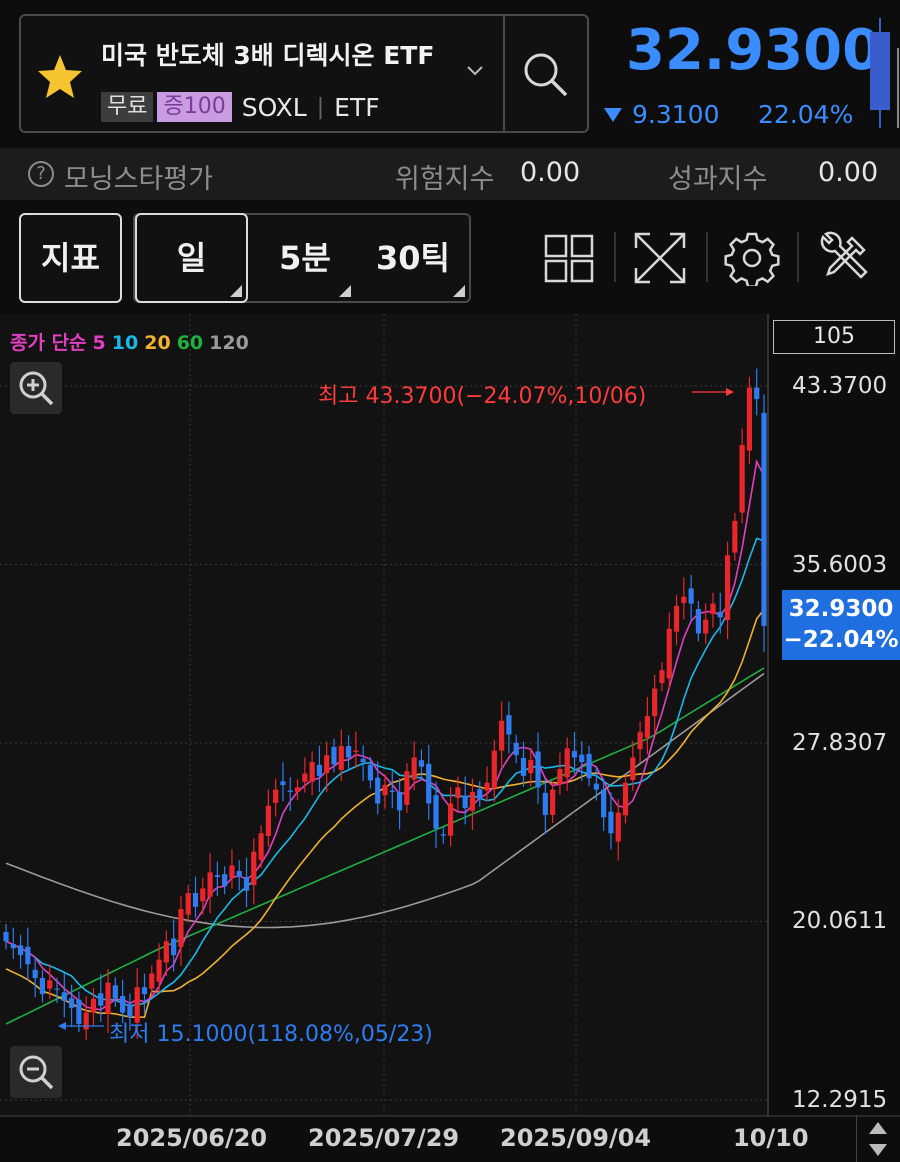  What do you see at coordinates (848, 172) in the screenshot?
I see `performance-index-value: 0.00` at bounding box center [848, 172].